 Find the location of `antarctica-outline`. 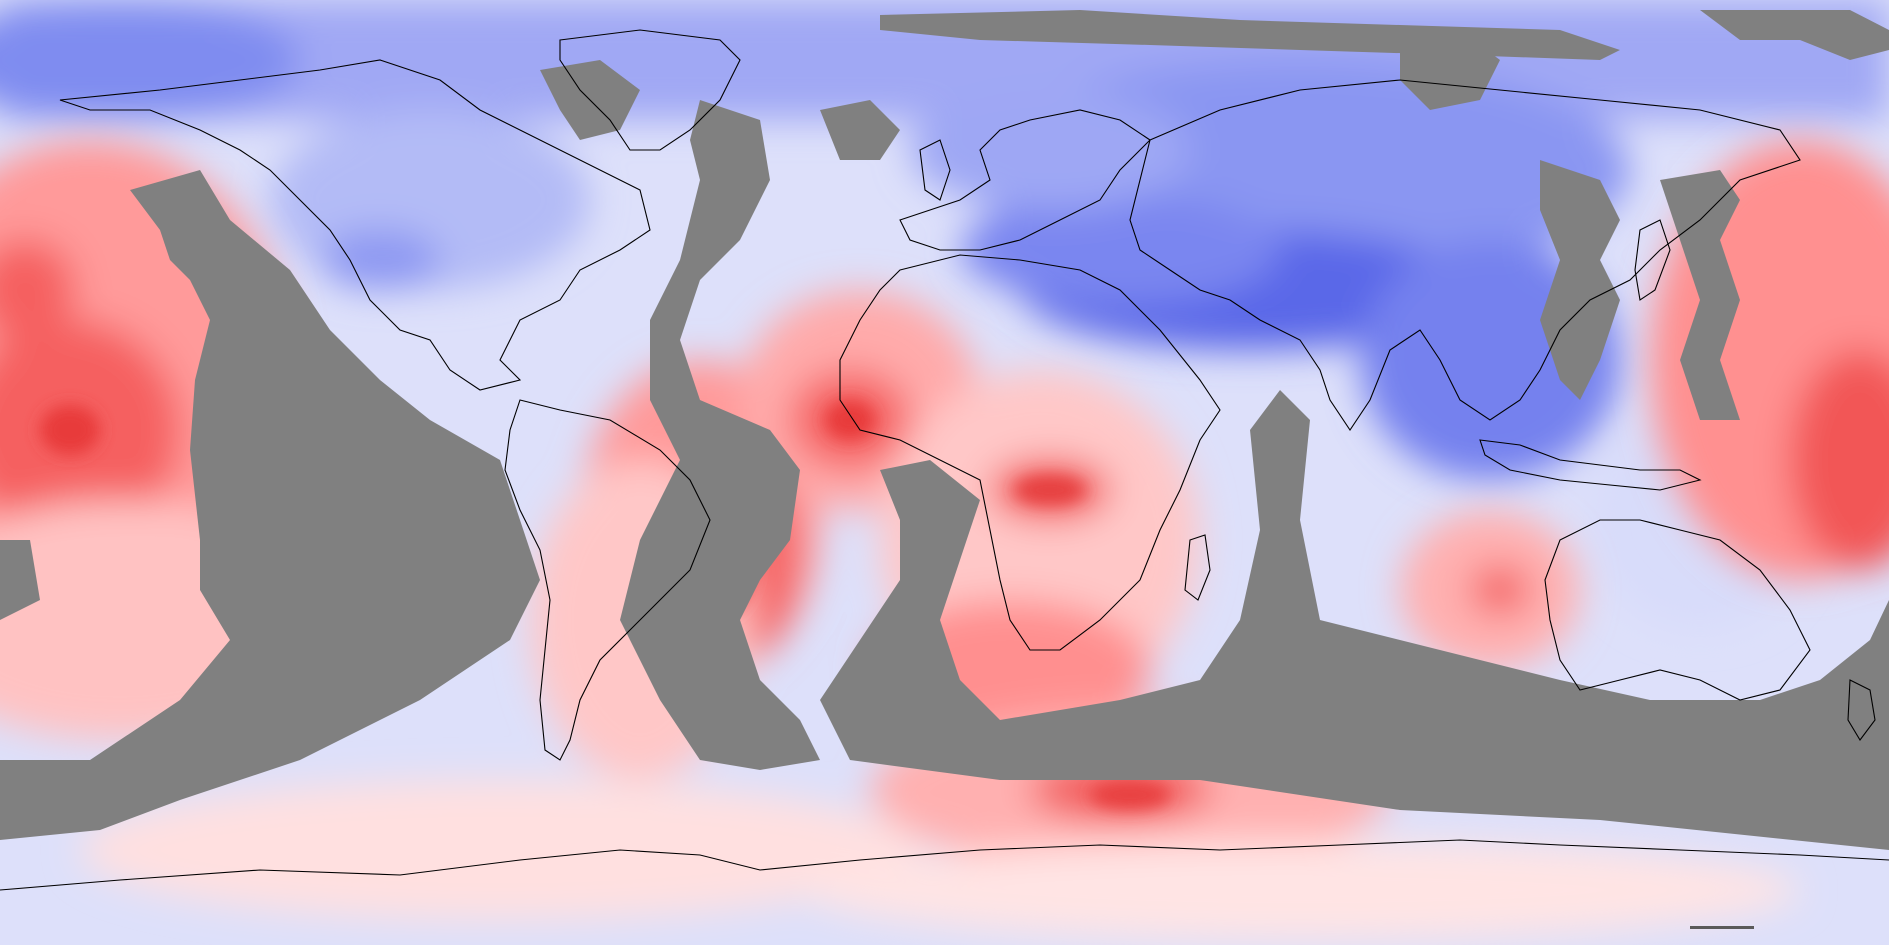

antarctica-outline is located at coordinates (944, 865).